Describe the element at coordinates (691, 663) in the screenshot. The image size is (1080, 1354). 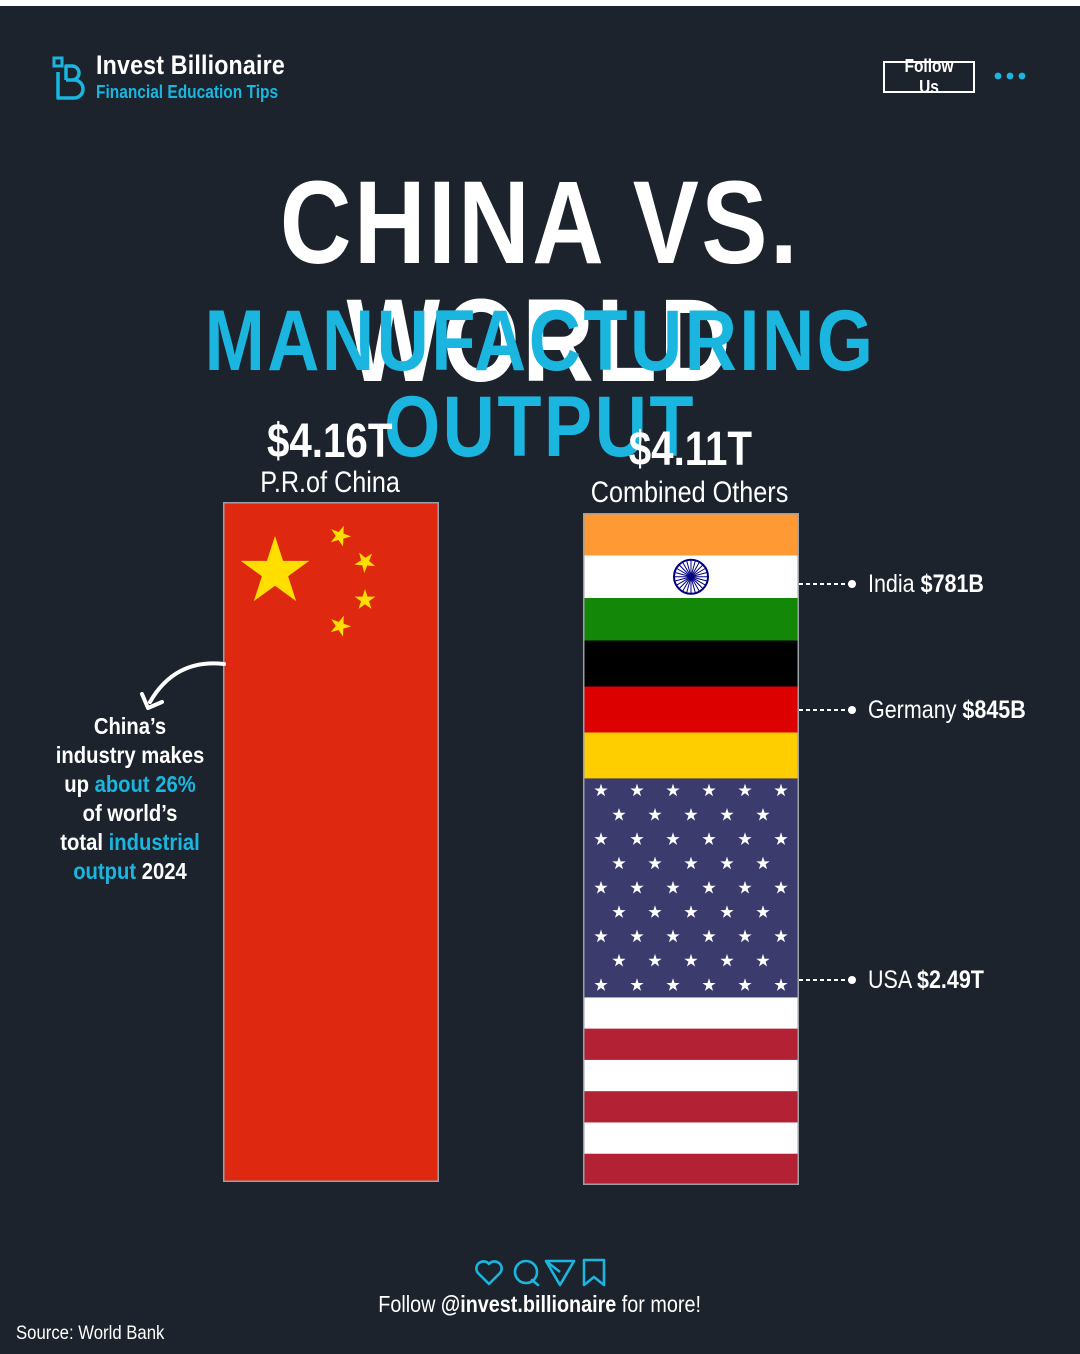
I see `germany-black-band` at that location.